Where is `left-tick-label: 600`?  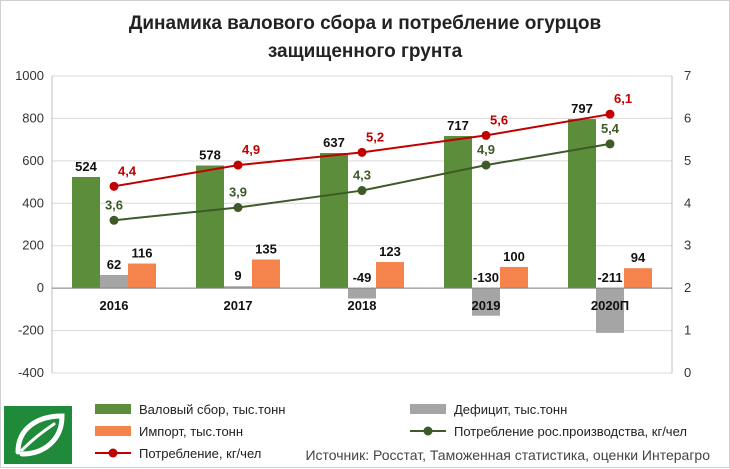 left-tick-label: 600 is located at coordinates (33, 160).